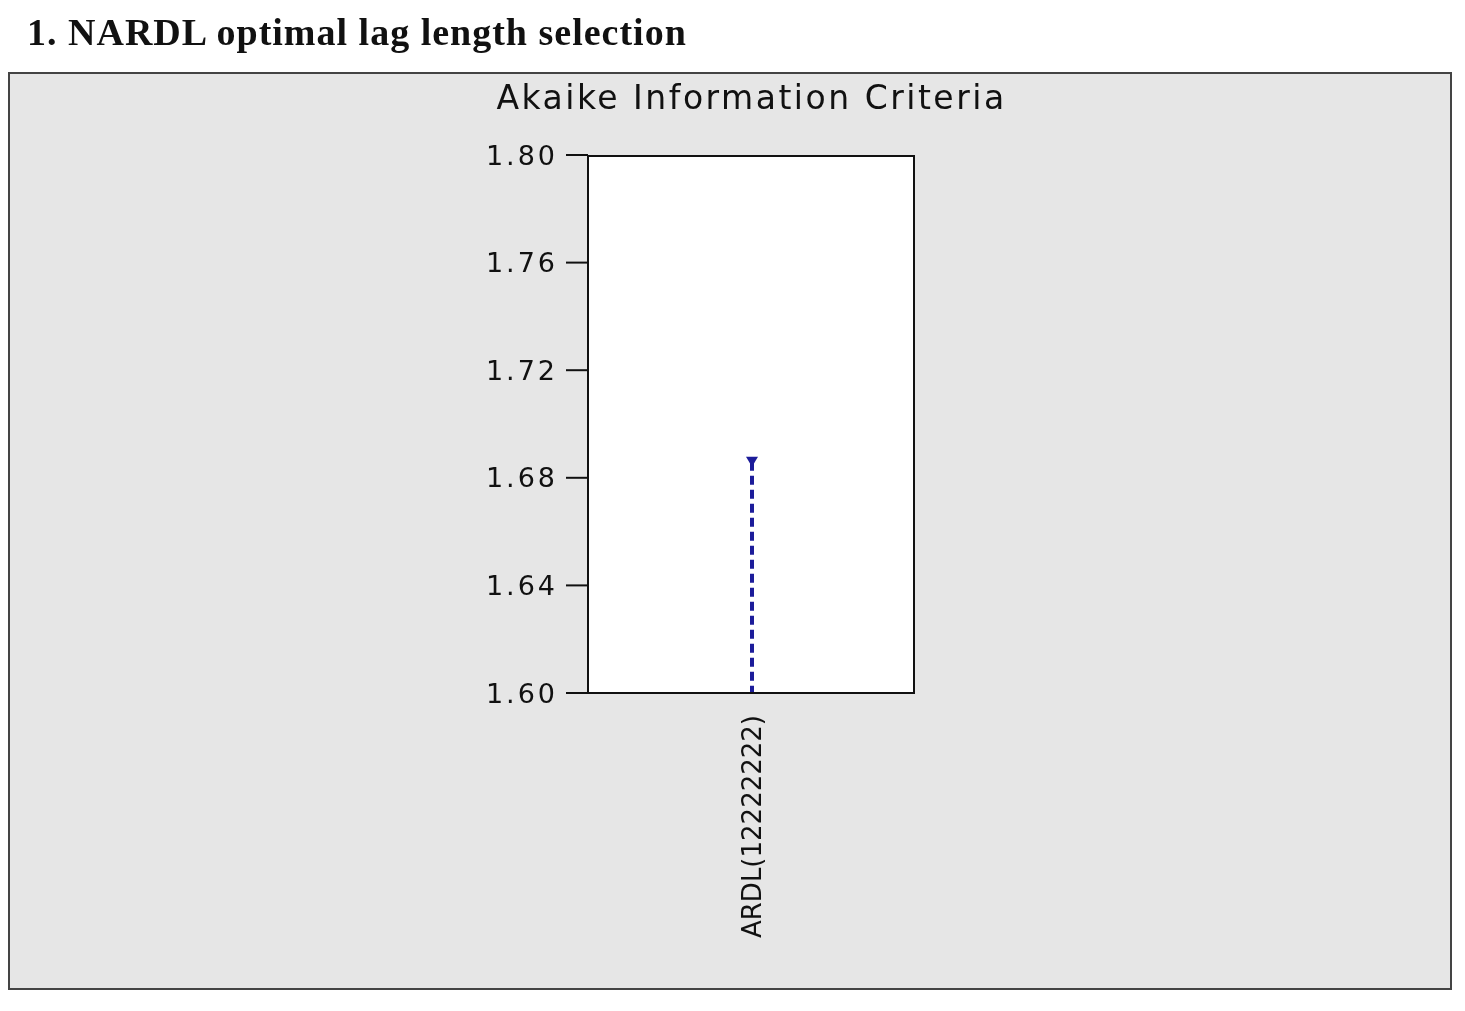 The image size is (1465, 1011). What do you see at coordinates (751, 97) in the screenshot?
I see `chart-subtitle: Akaike Information Criteria` at bounding box center [751, 97].